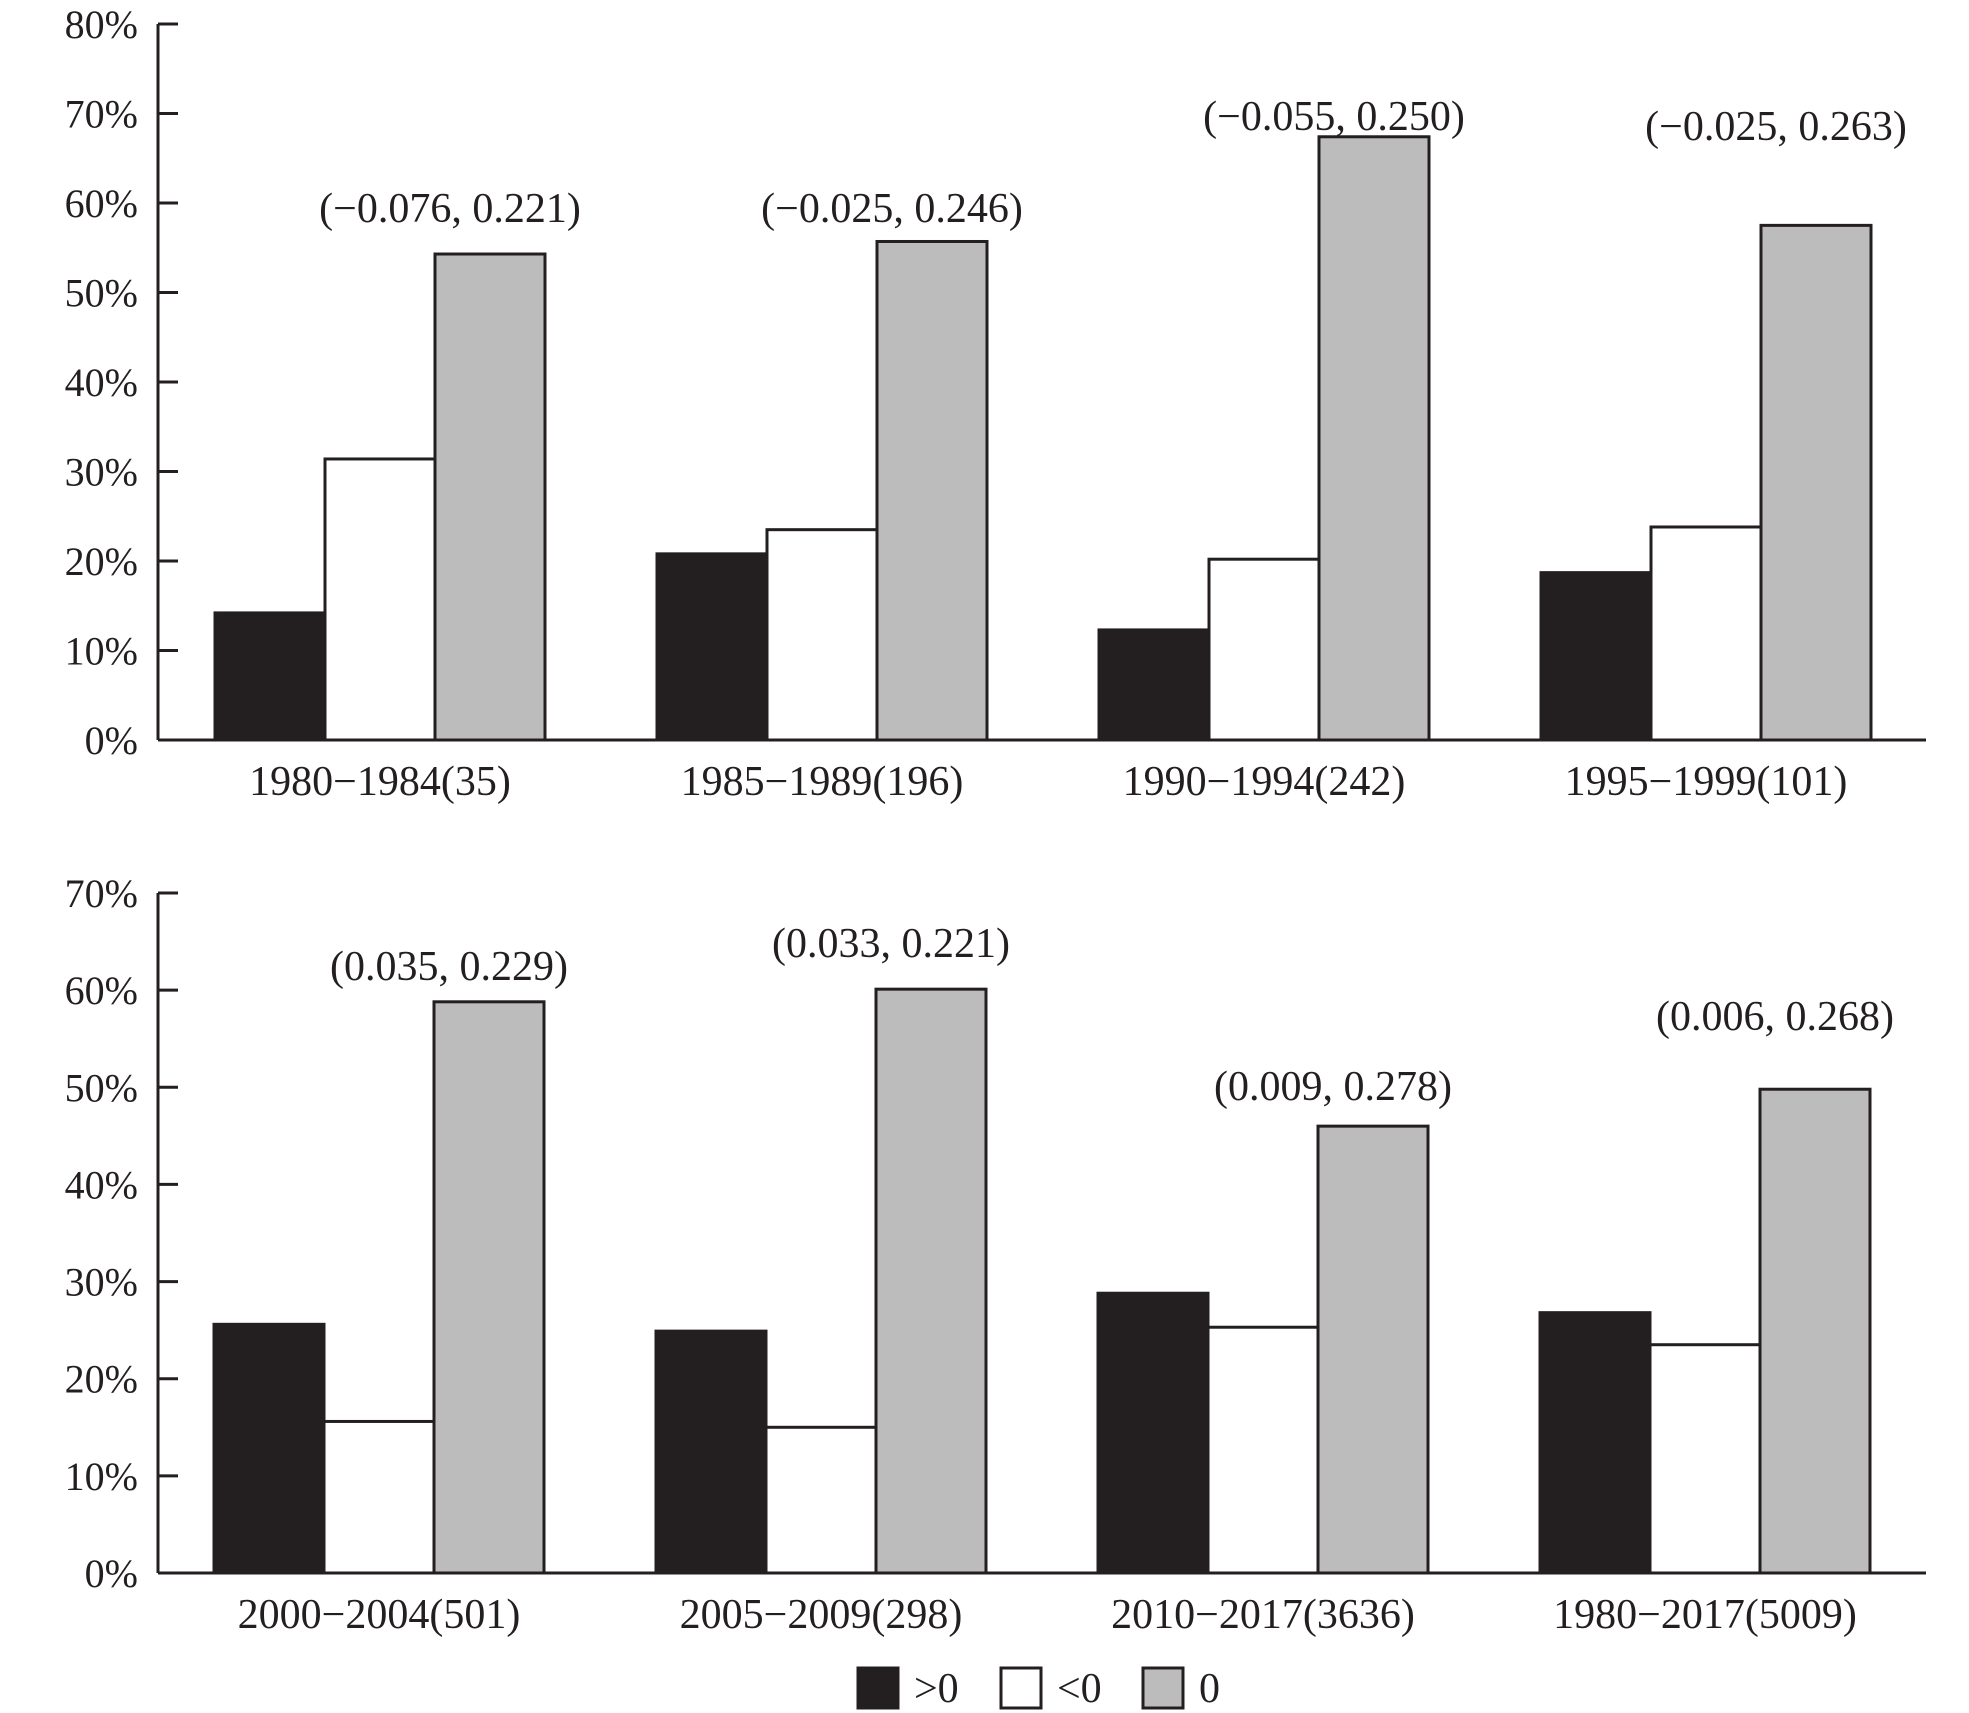 The width and height of the screenshot is (1969, 1713). What do you see at coordinates (1705, 1615) in the screenshot?
I see `x-category-label: 1980−2017(5009)` at bounding box center [1705, 1615].